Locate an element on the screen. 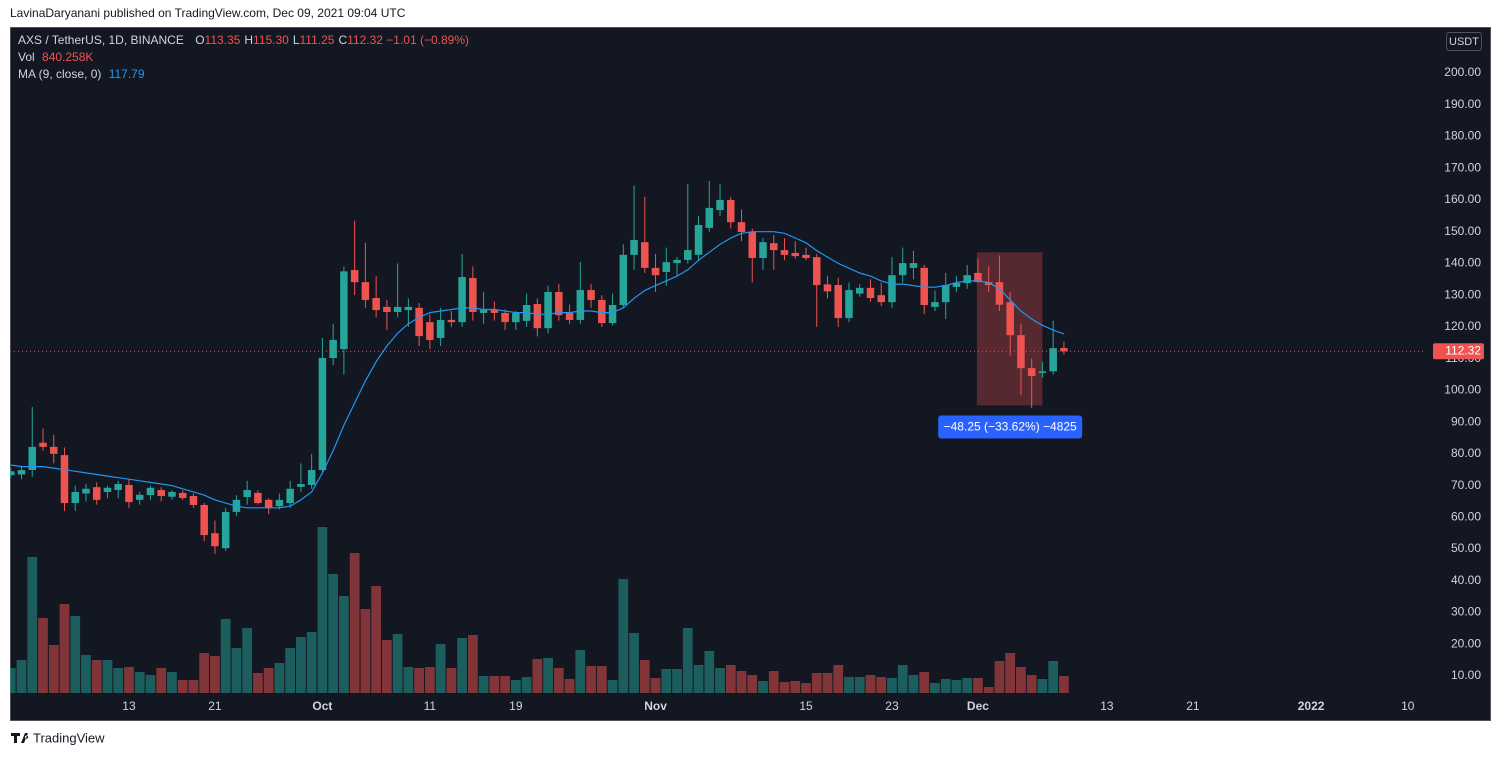 This screenshot has height=761, width=1501. y-tick-label: 190.00 is located at coordinates (1462, 104).